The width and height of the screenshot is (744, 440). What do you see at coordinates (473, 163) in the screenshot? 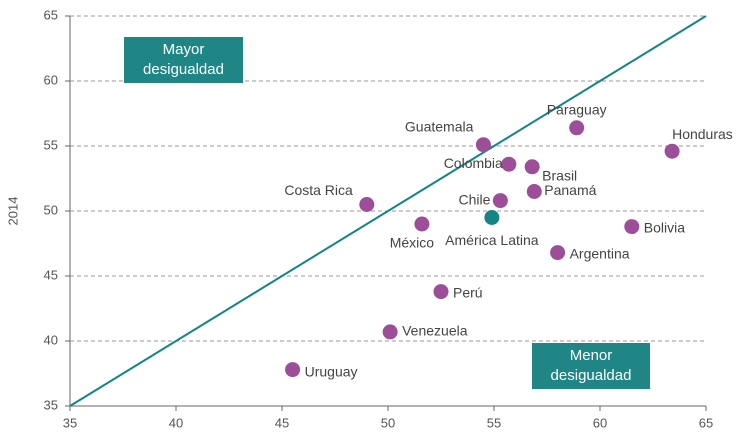
I see `point-label: Colombia` at bounding box center [473, 163].